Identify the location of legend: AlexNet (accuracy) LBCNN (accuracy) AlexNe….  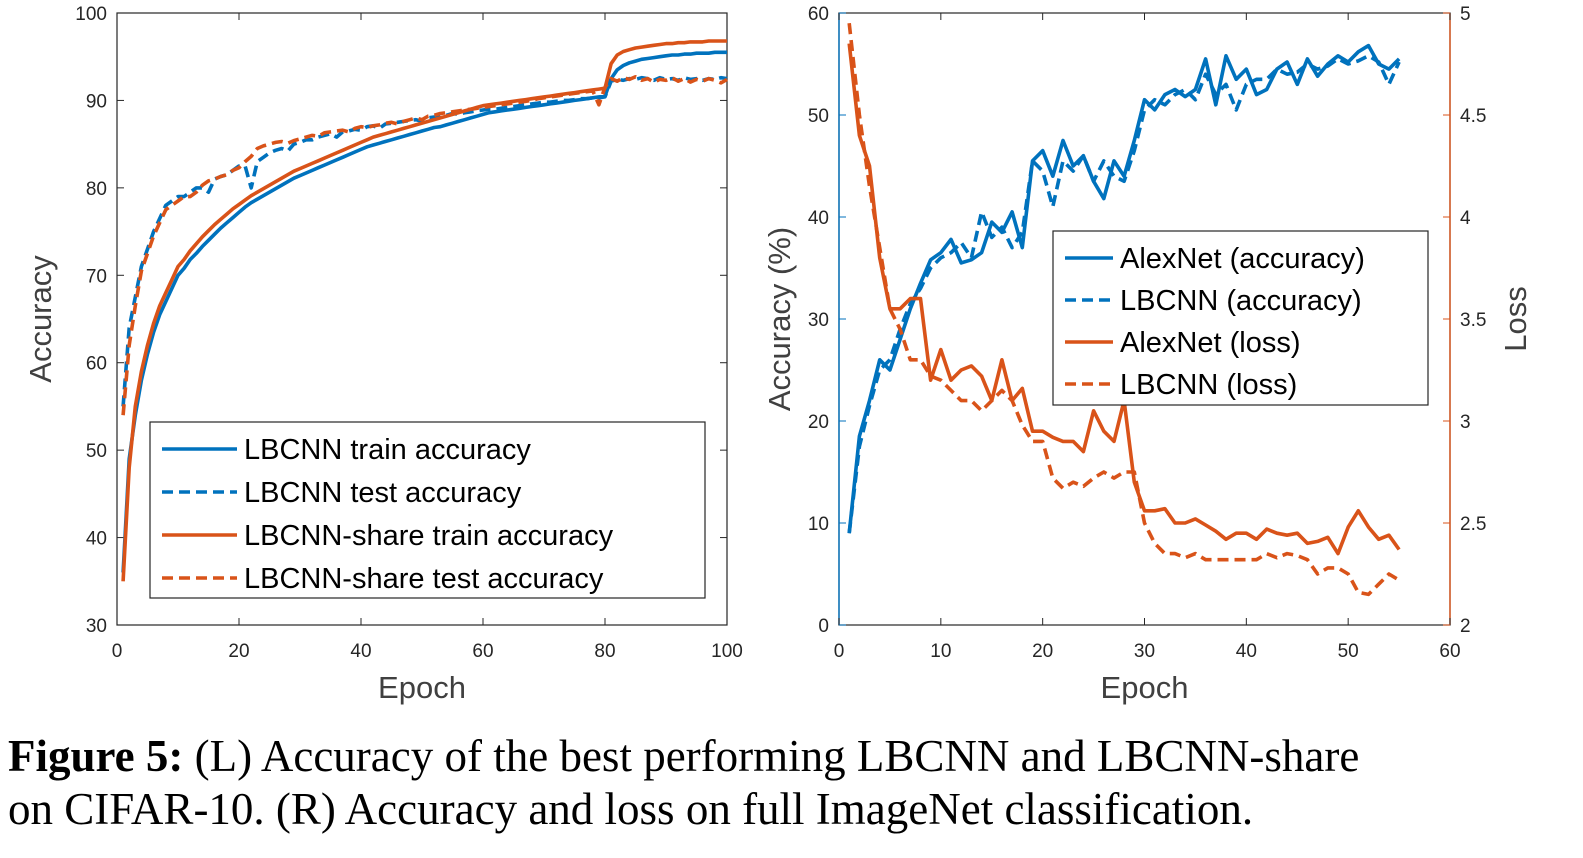
(1240, 318).